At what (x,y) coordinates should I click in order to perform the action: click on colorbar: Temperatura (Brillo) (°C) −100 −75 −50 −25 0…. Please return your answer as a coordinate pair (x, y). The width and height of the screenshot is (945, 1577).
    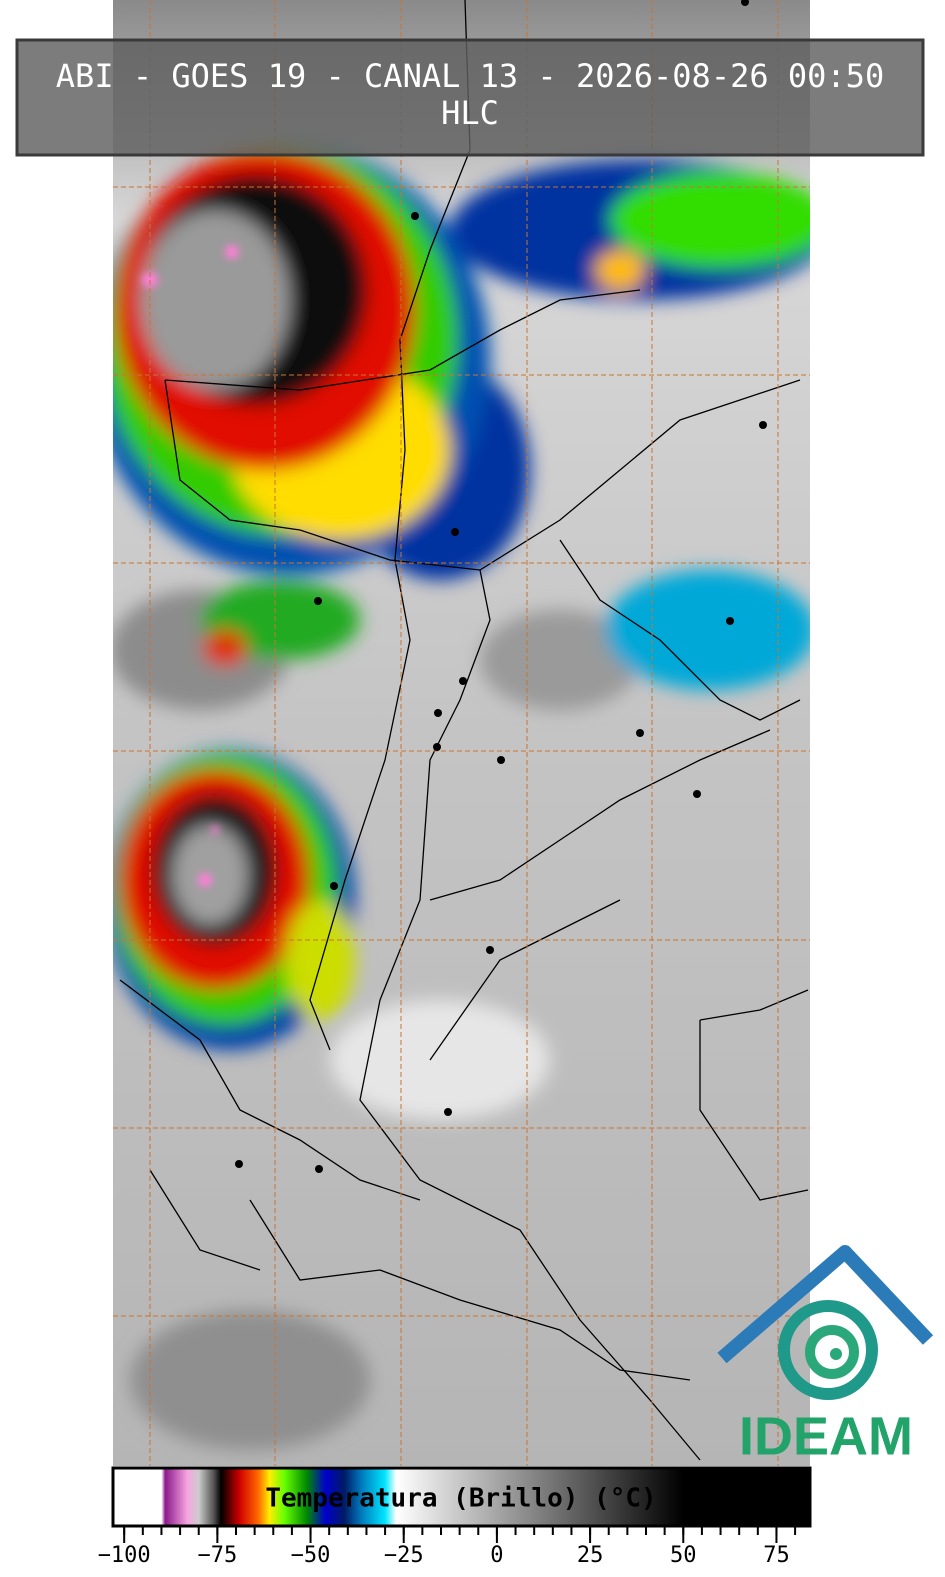
    Looking at the image, I should click on (455, 1517).